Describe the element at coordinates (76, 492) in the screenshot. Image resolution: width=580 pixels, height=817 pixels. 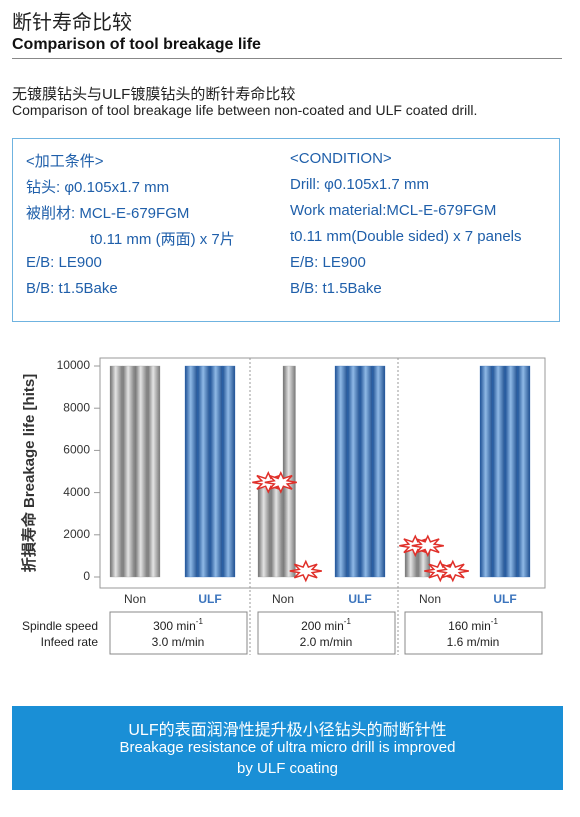
I see `y-tick-label: 4000` at that location.